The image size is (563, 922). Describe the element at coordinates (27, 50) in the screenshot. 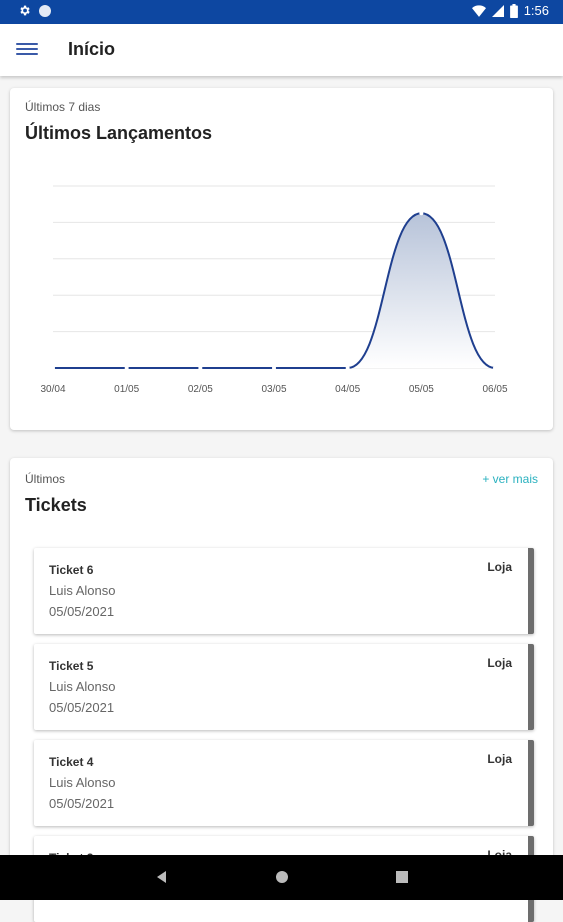

I see `hamburger-menu-icon` at that location.